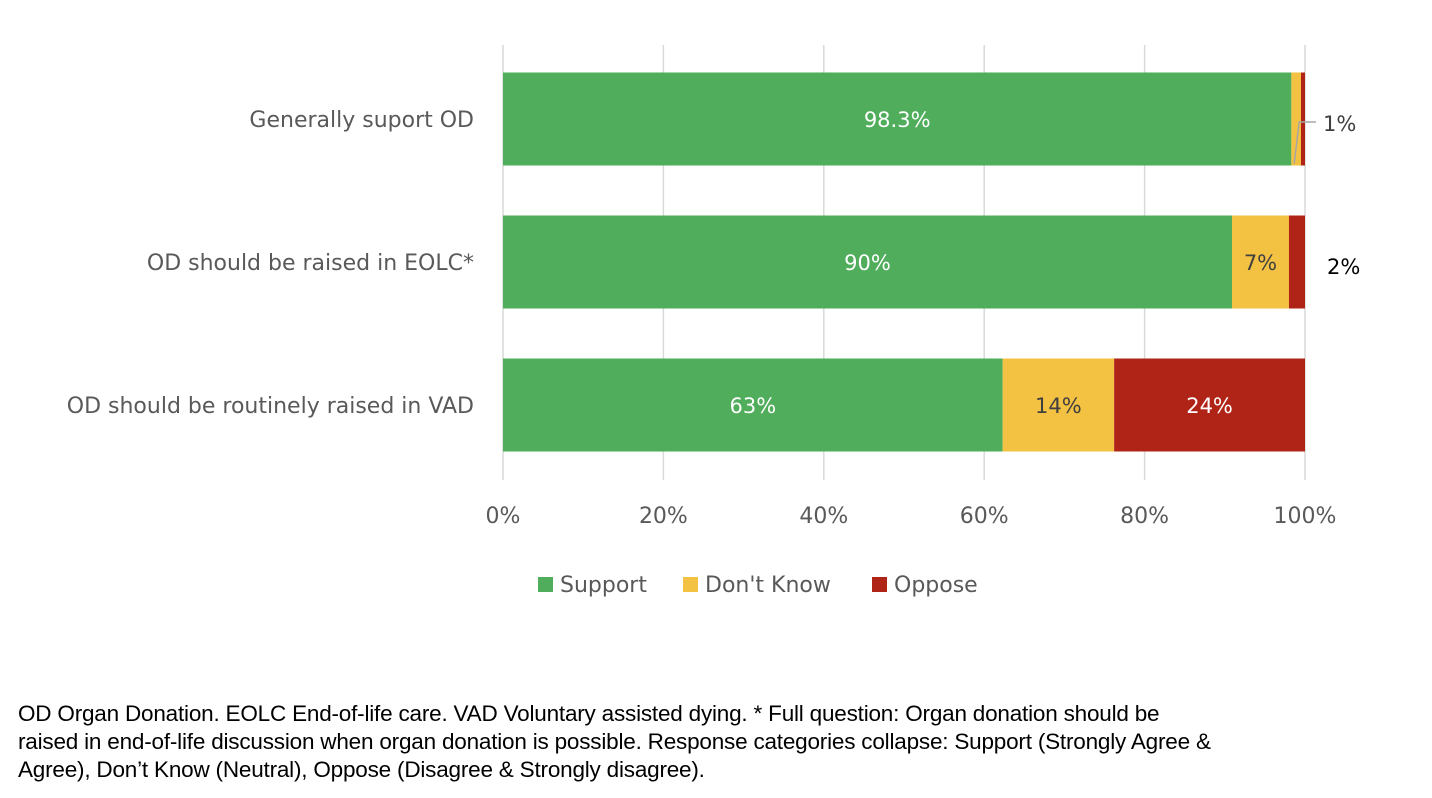 Image resolution: width=1432 pixels, height=798 pixels. I want to click on data-label: 90%, so click(867, 263).